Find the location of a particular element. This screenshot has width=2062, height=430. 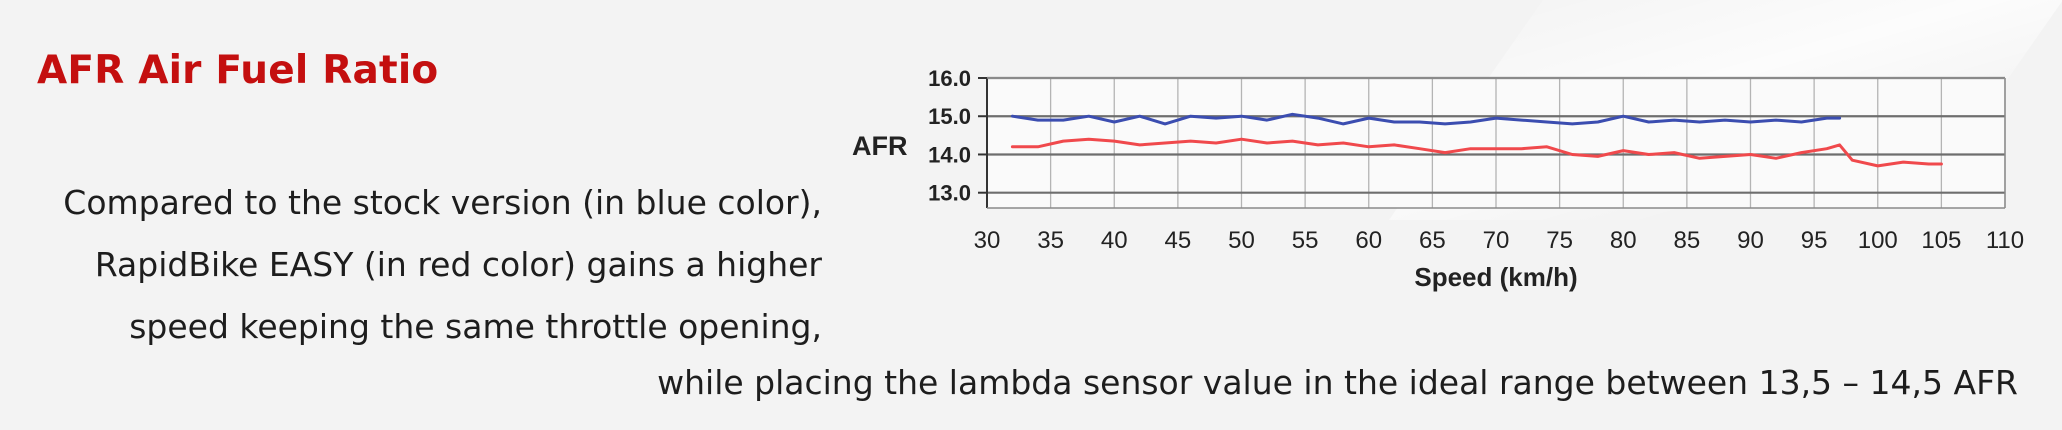

x-tick-label: 40 is located at coordinates (1114, 240).